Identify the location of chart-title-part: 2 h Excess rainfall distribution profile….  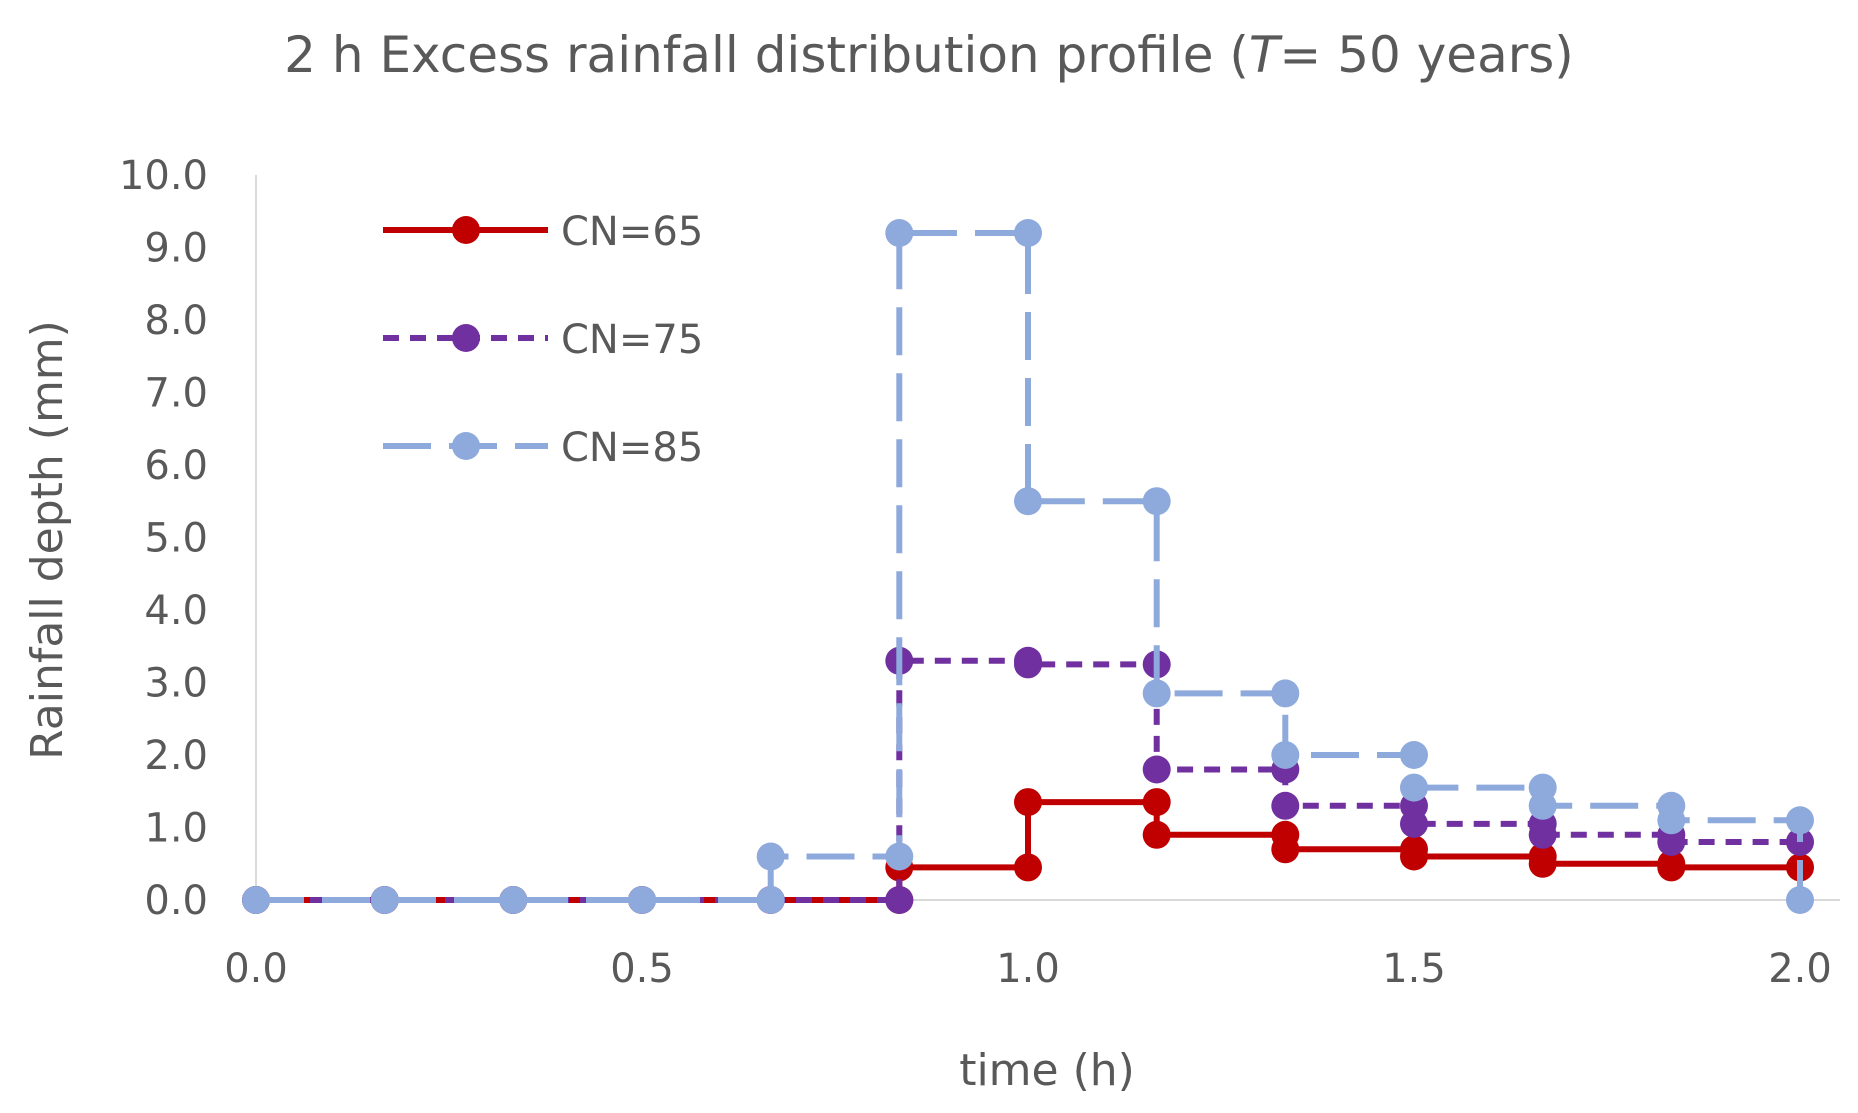
(766, 55).